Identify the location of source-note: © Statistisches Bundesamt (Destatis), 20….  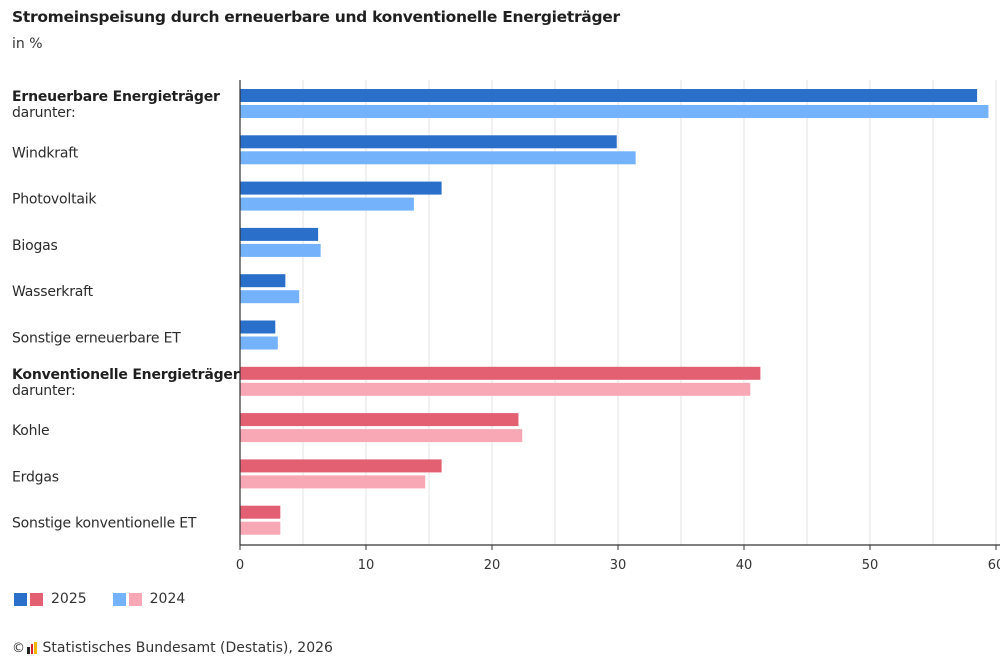
(172, 648).